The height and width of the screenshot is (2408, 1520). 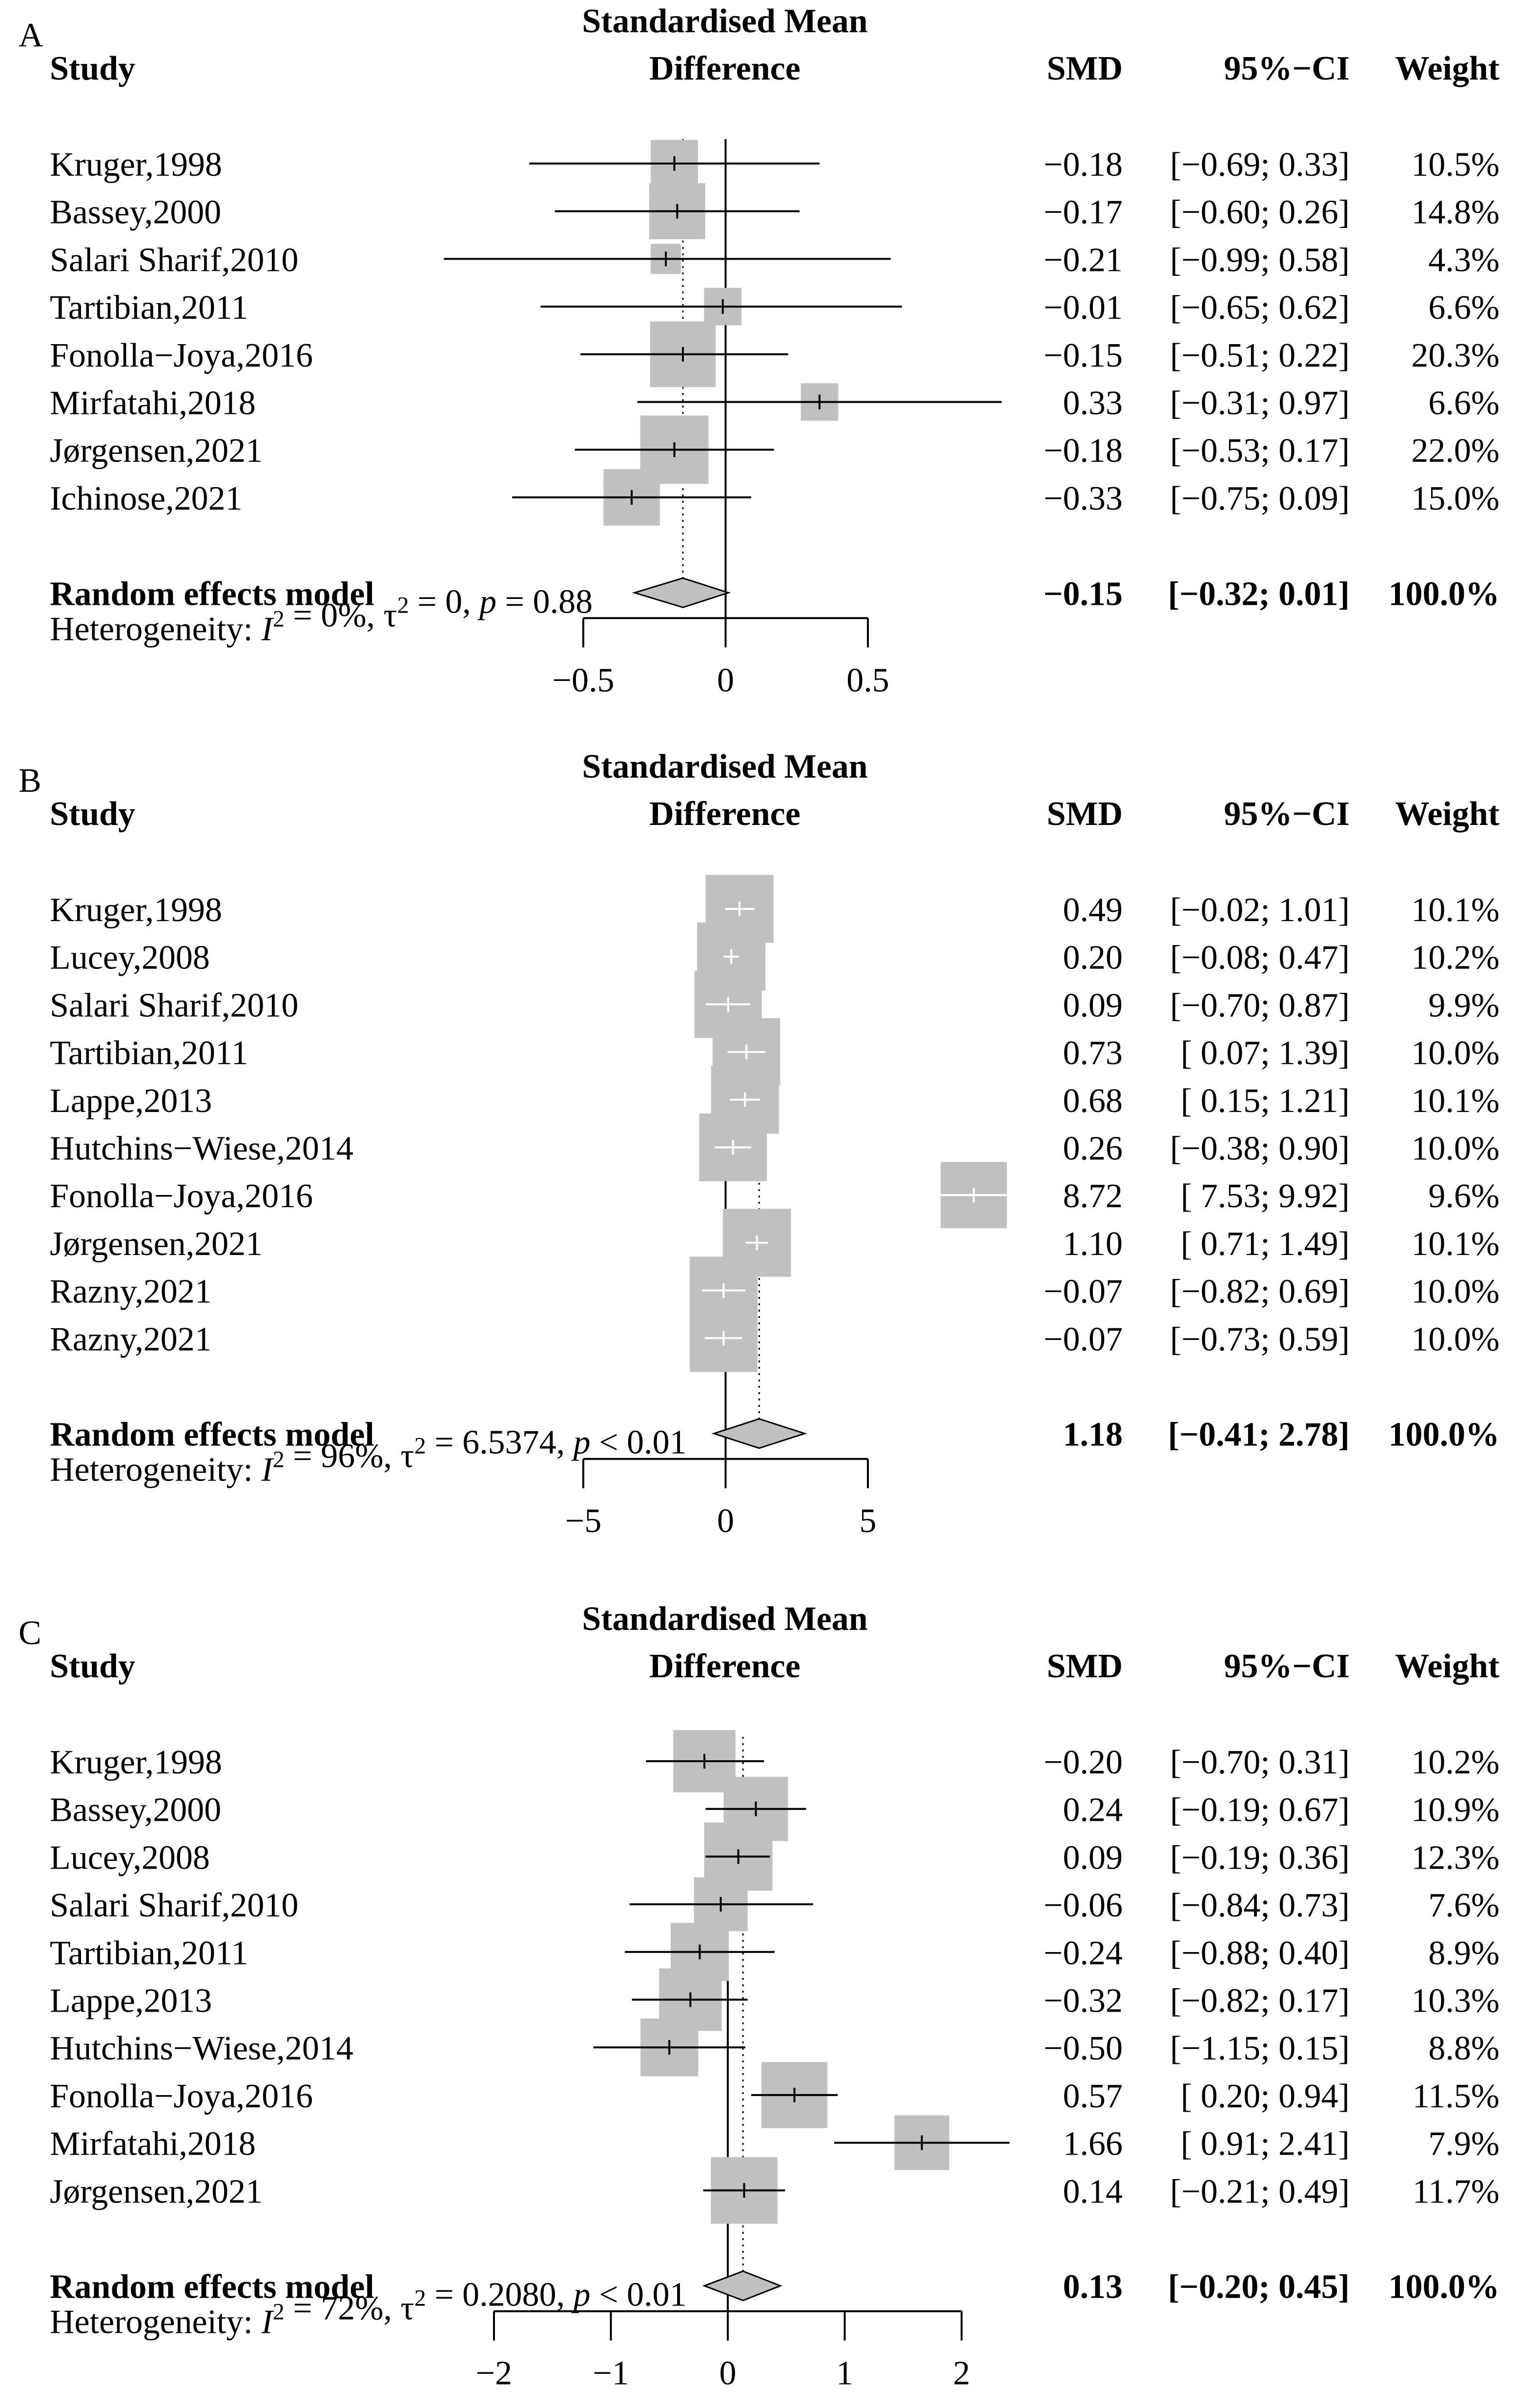 I want to click on study-label: Bassey,2000, so click(x=135, y=212).